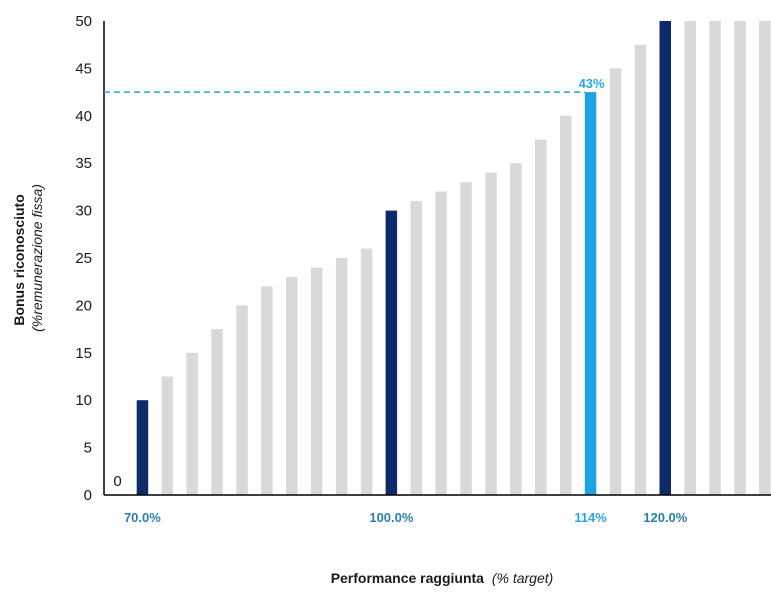  Describe the element at coordinates (83, 211) in the screenshot. I see `y-tick-label: 30` at that location.